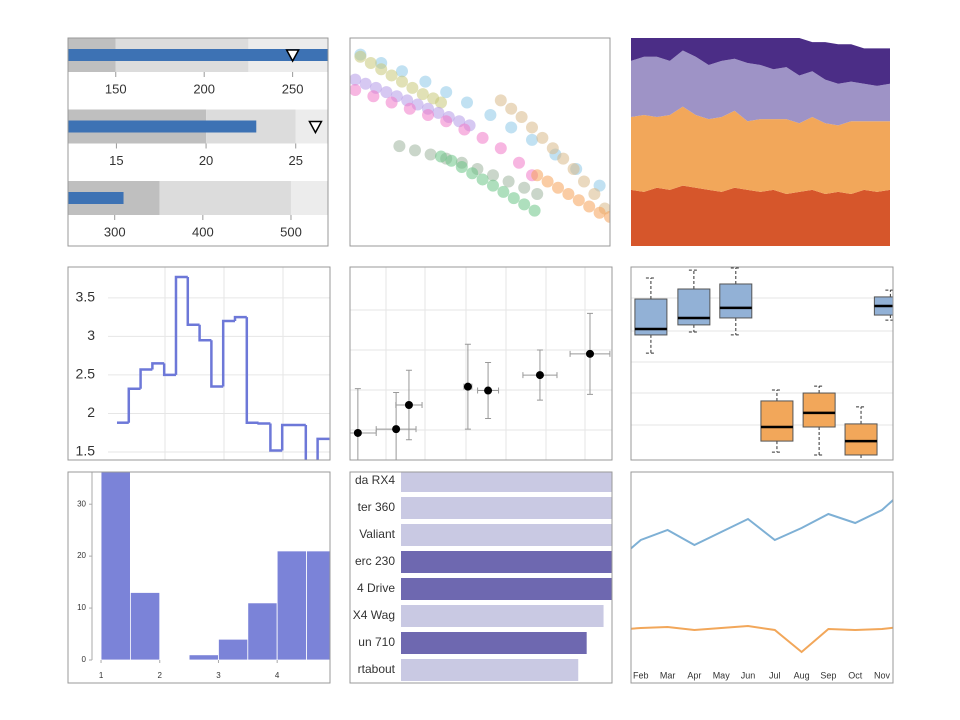 The image size is (960, 720). What do you see at coordinates (101, 675) in the screenshot?
I see `x-tick-label: 1` at bounding box center [101, 675].